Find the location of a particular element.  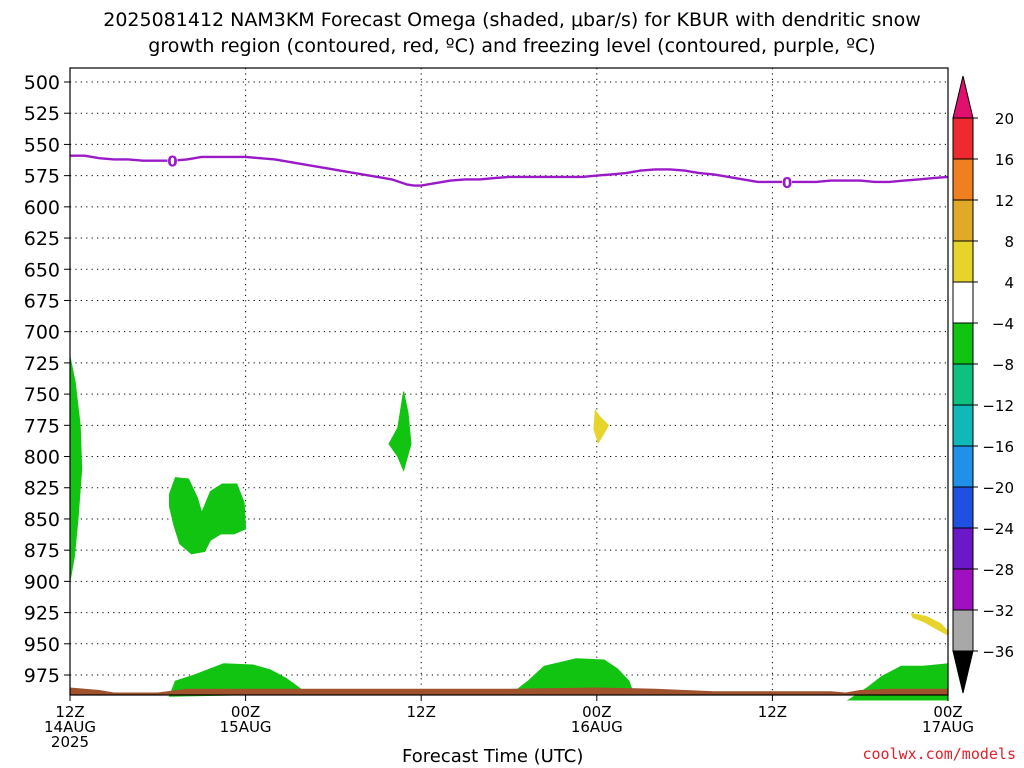

y-tick-label-950: 950 is located at coordinates (42, 645).